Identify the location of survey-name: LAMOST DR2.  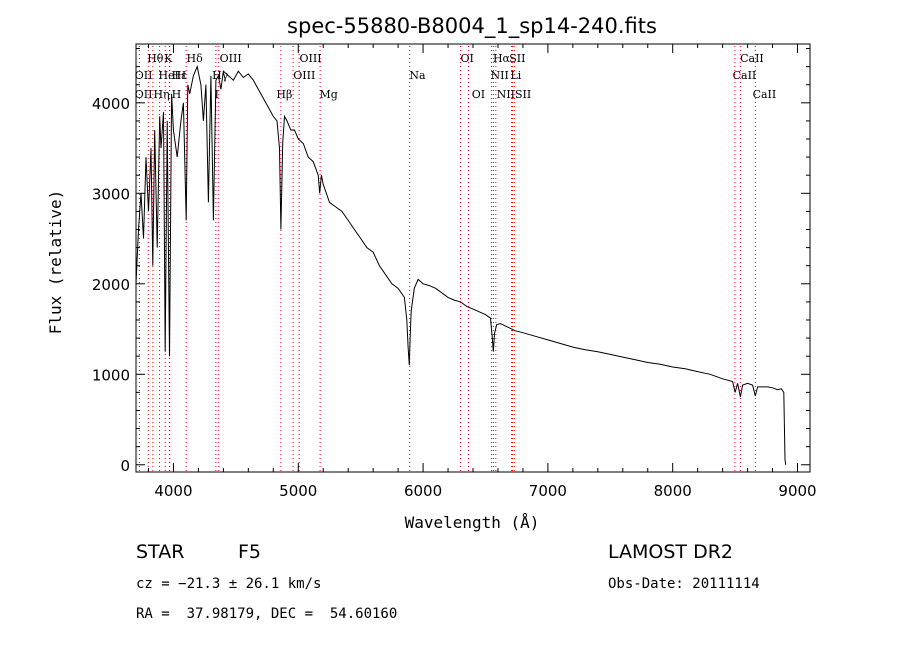
(670, 552).